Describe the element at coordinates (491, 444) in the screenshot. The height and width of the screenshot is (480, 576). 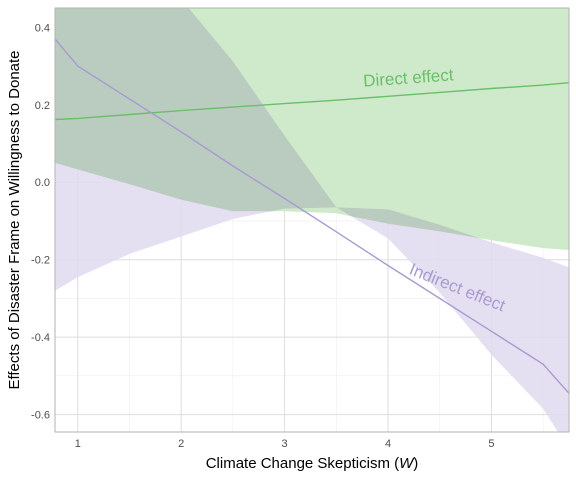
I see `x-tick-label-4: 5` at that location.